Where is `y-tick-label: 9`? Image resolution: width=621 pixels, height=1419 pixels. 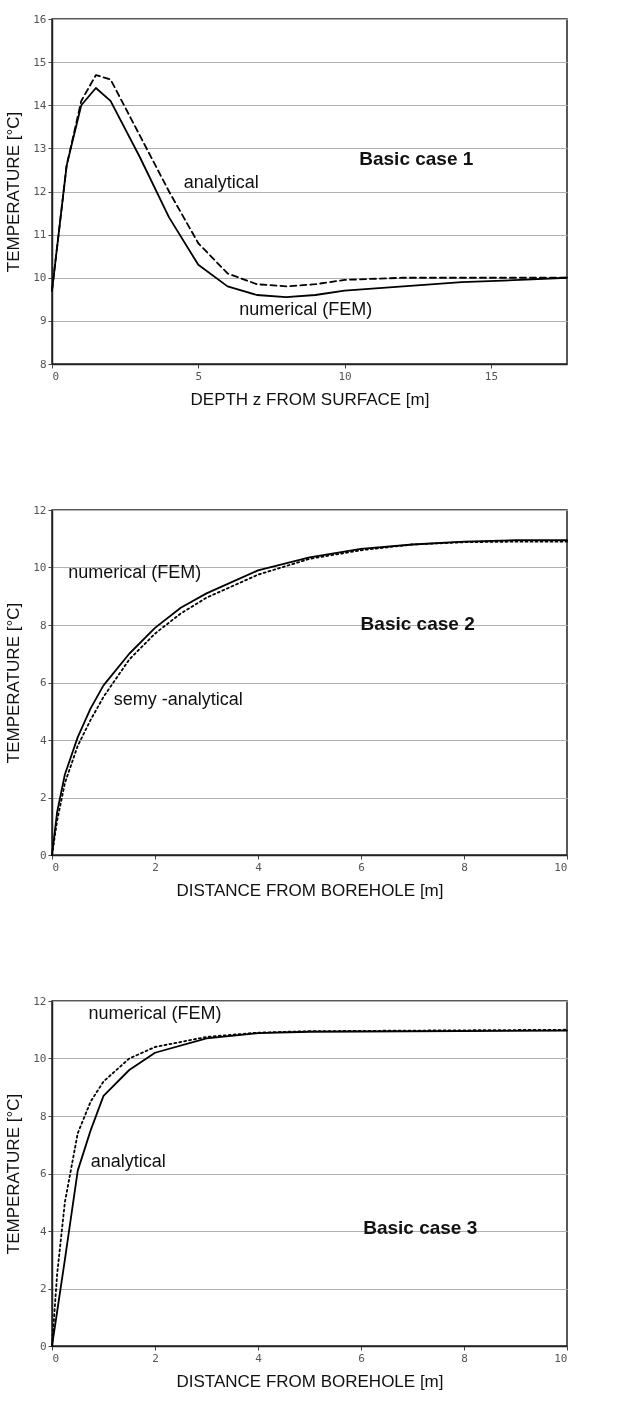 y-tick-label: 9 is located at coordinates (43, 321).